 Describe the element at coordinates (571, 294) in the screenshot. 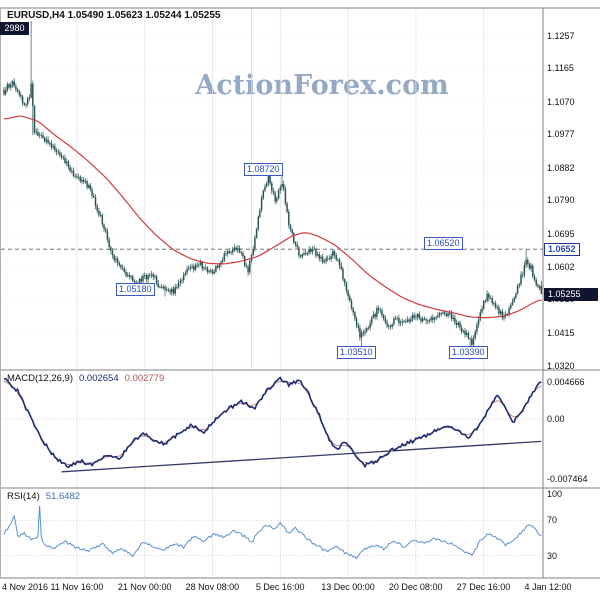

I see `current-price-axis-label: 1.05255` at that location.